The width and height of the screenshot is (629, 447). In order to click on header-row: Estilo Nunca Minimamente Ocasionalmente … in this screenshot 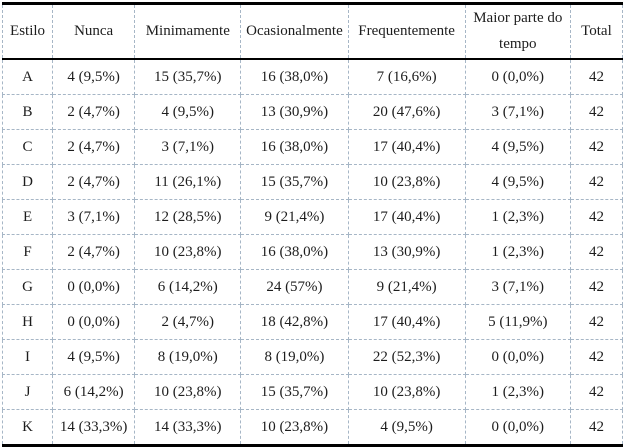, I will do `click(312, 31)`.